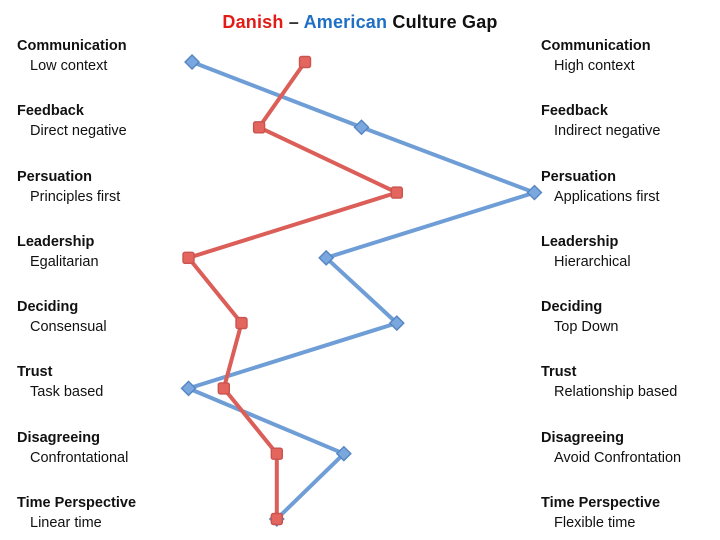  I want to click on chart-title: Danish – American Culture Gap, so click(360, 22).